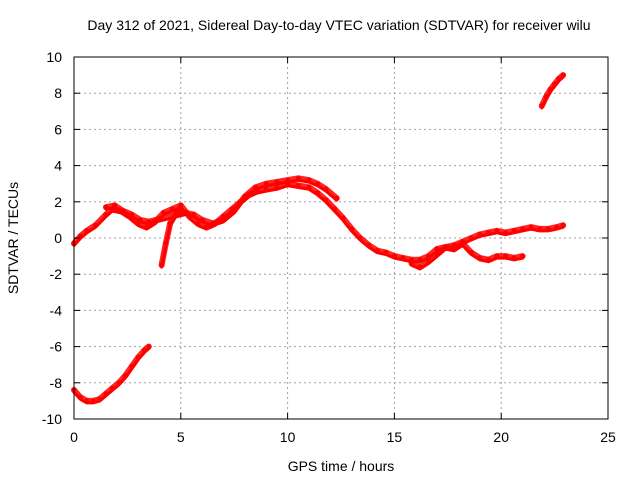  I want to click on y-tick-label: -10, so click(52, 419).